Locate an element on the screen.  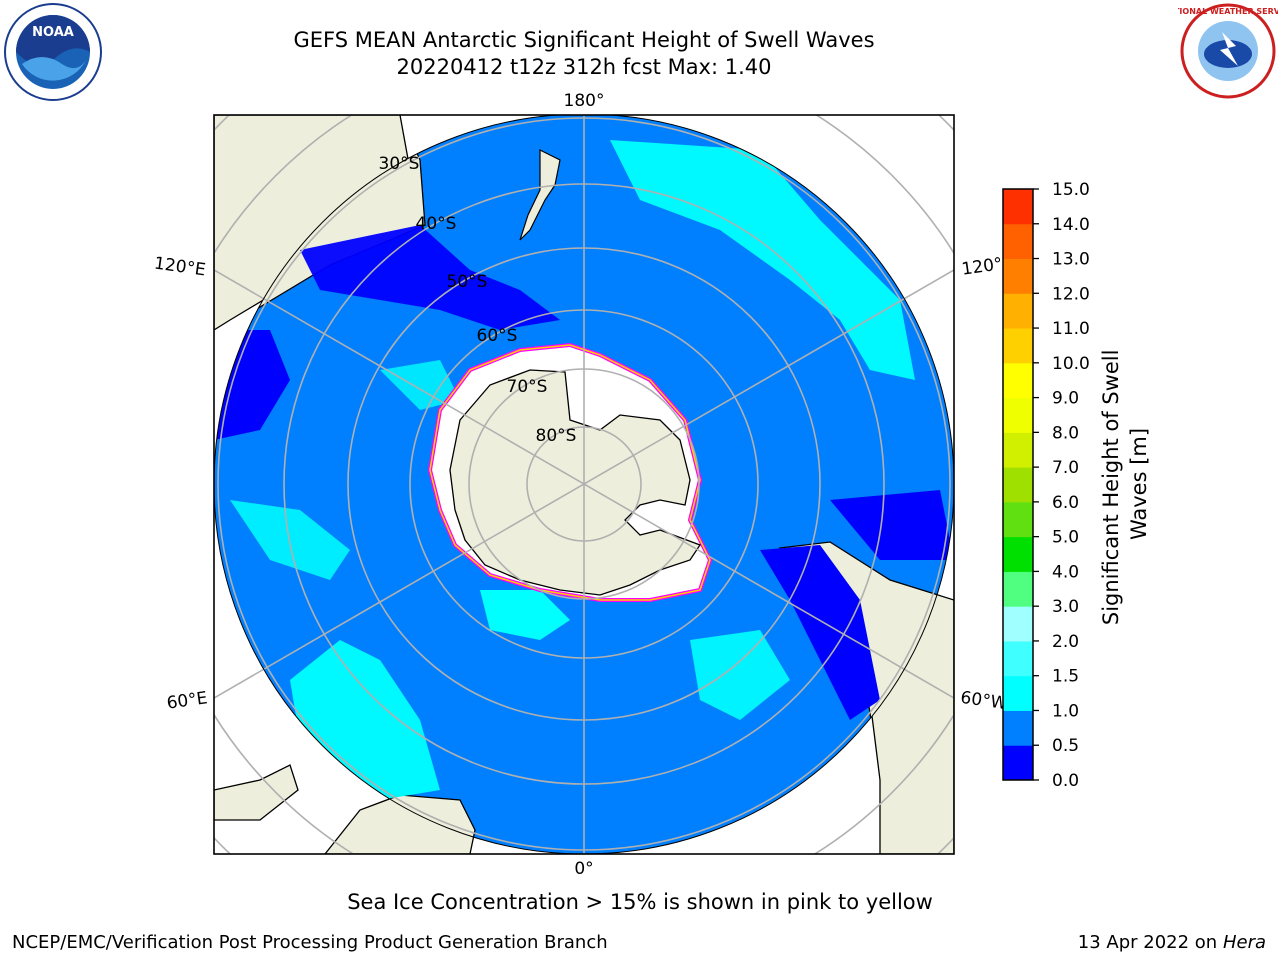
lat-label-50s: 50°S is located at coordinates (467, 282).